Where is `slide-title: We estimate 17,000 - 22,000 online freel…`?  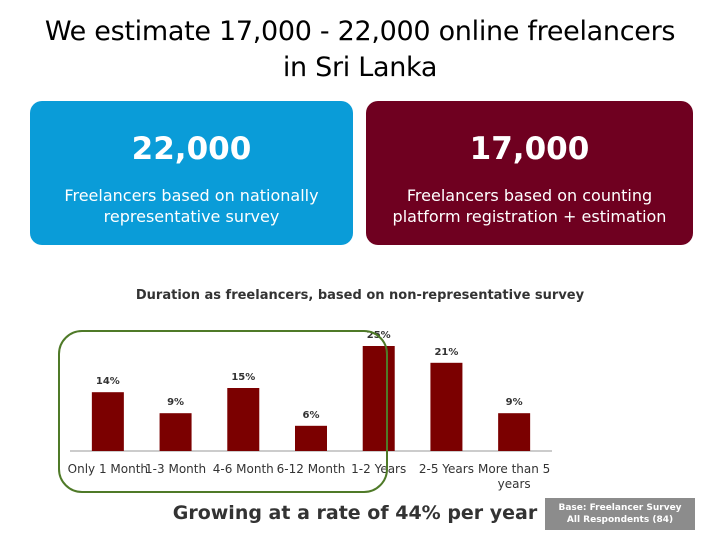
slide-title: We estimate 17,000 - 22,000 online freel… is located at coordinates (360, 50).